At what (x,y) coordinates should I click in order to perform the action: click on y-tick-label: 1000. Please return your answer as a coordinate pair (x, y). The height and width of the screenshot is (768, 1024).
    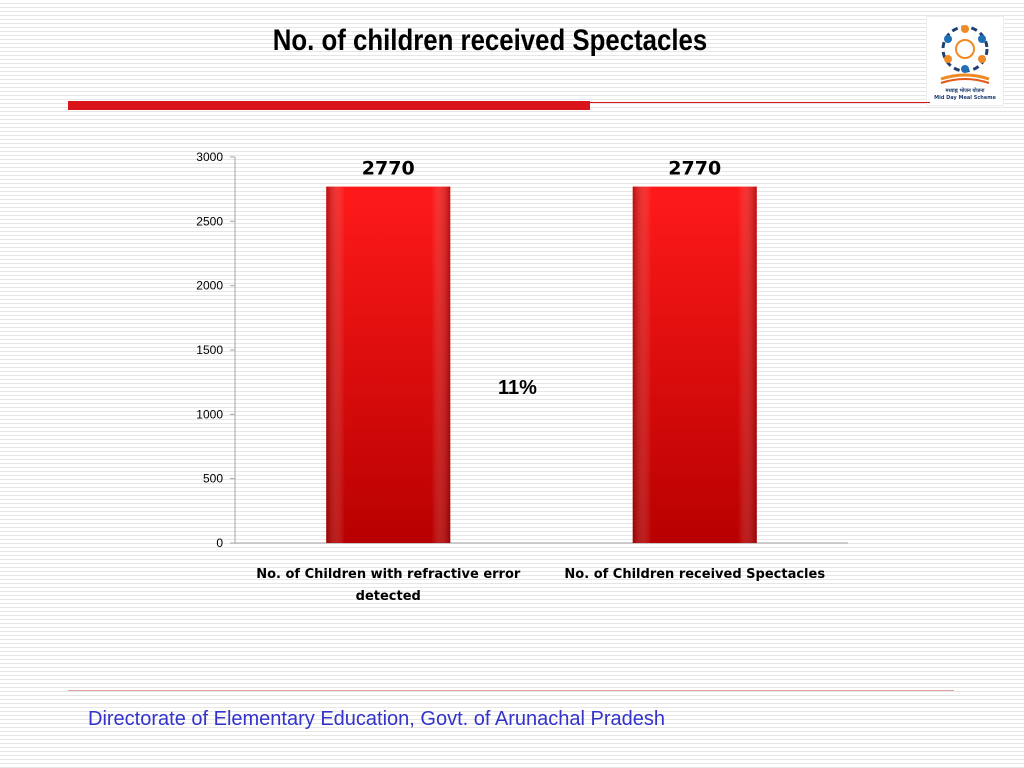
    Looking at the image, I should click on (209, 414).